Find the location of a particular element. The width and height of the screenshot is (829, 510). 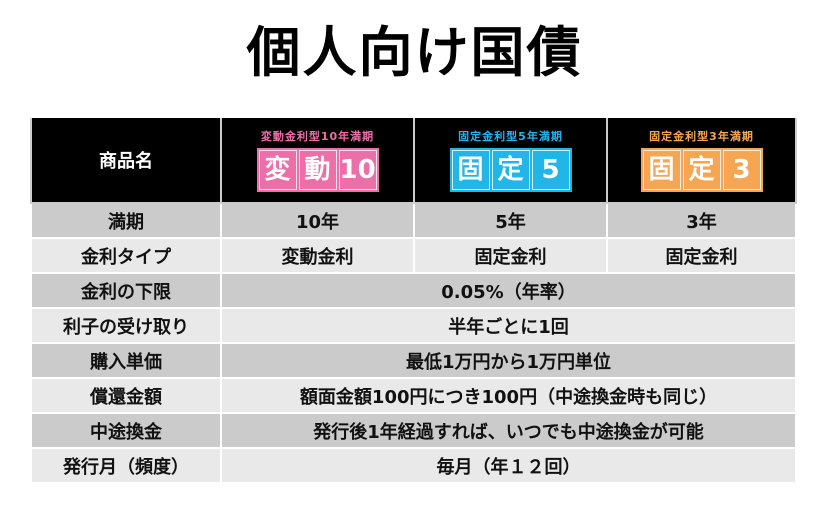

row-label: 金利の下限 is located at coordinates (126, 290).